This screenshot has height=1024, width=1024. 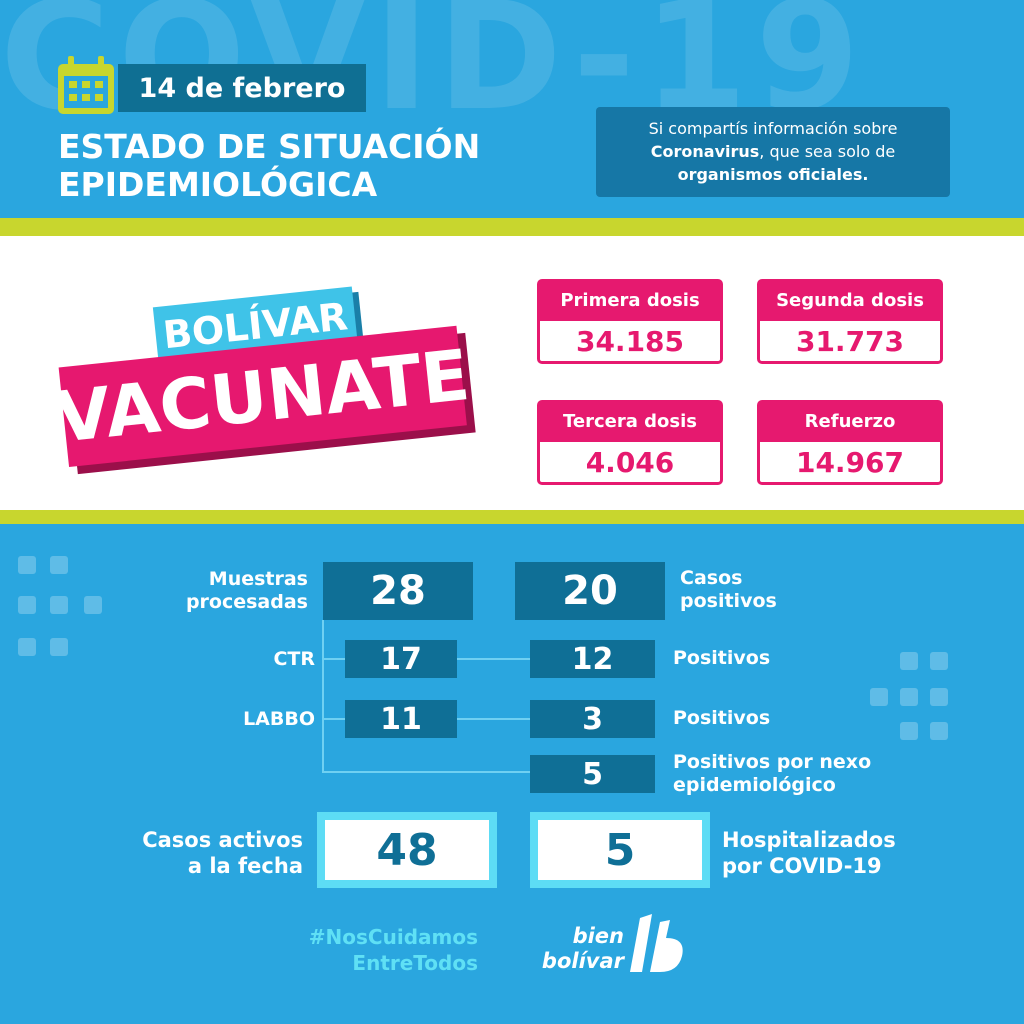 I want to click on stat-label: Casos positivos, so click(x=728, y=590).